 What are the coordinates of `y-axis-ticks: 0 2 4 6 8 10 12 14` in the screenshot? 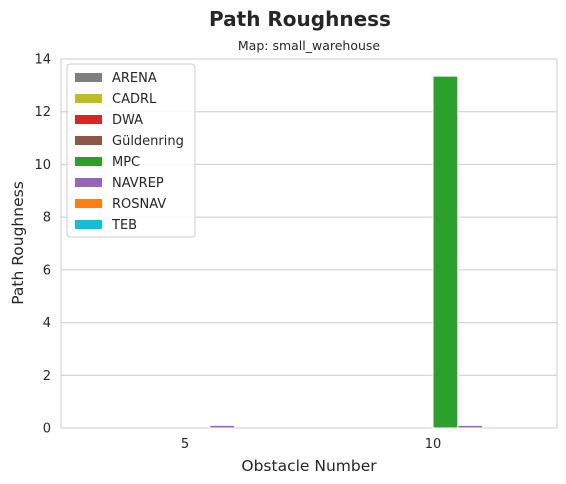 It's located at (42, 245).